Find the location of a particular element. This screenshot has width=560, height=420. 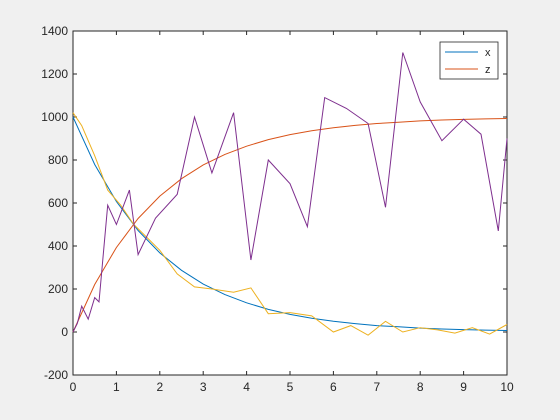

x-tick-label: 2 is located at coordinates (159, 387).